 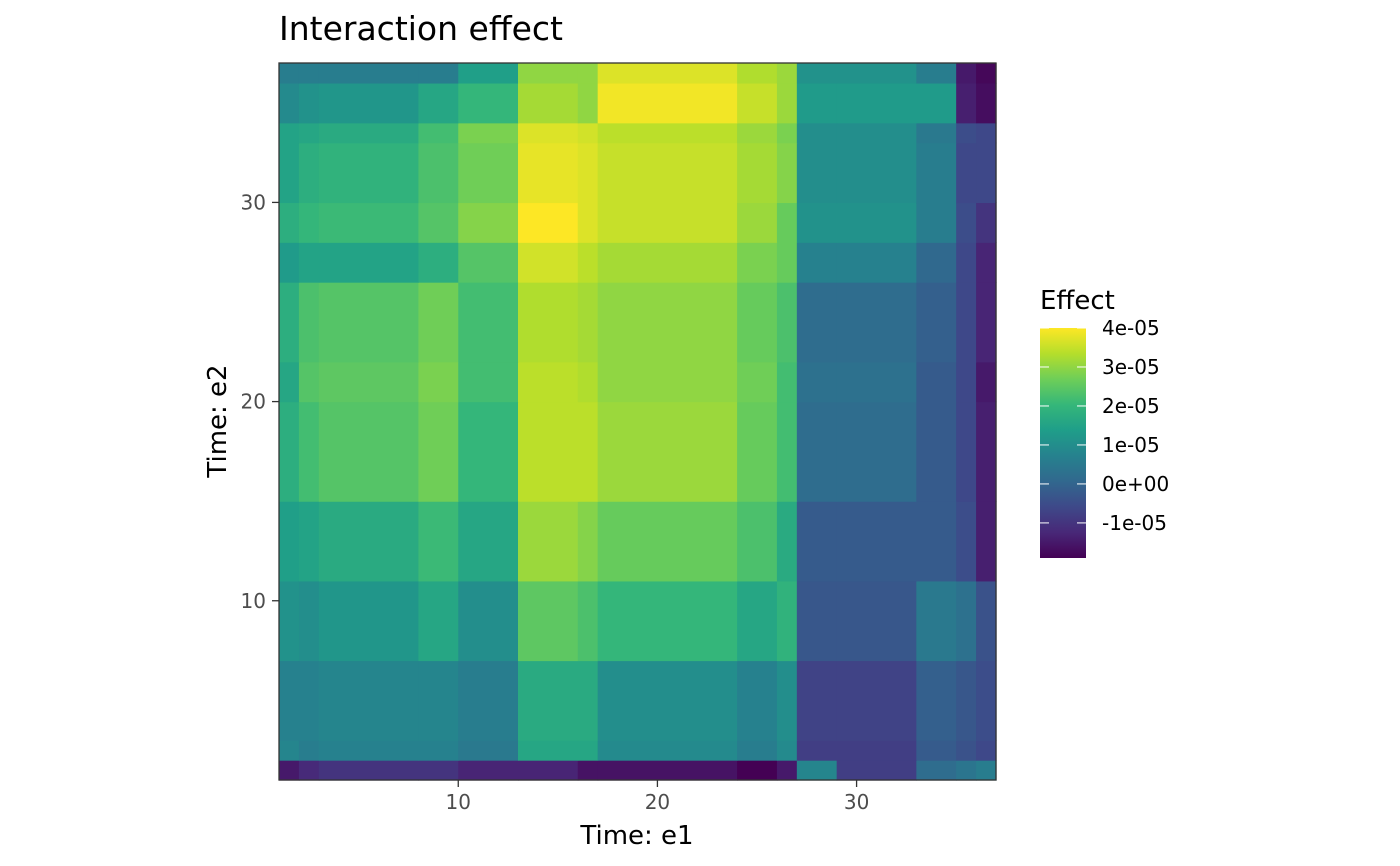 What do you see at coordinates (1131, 445) in the screenshot?
I see `legend-label: 1e-05` at bounding box center [1131, 445].